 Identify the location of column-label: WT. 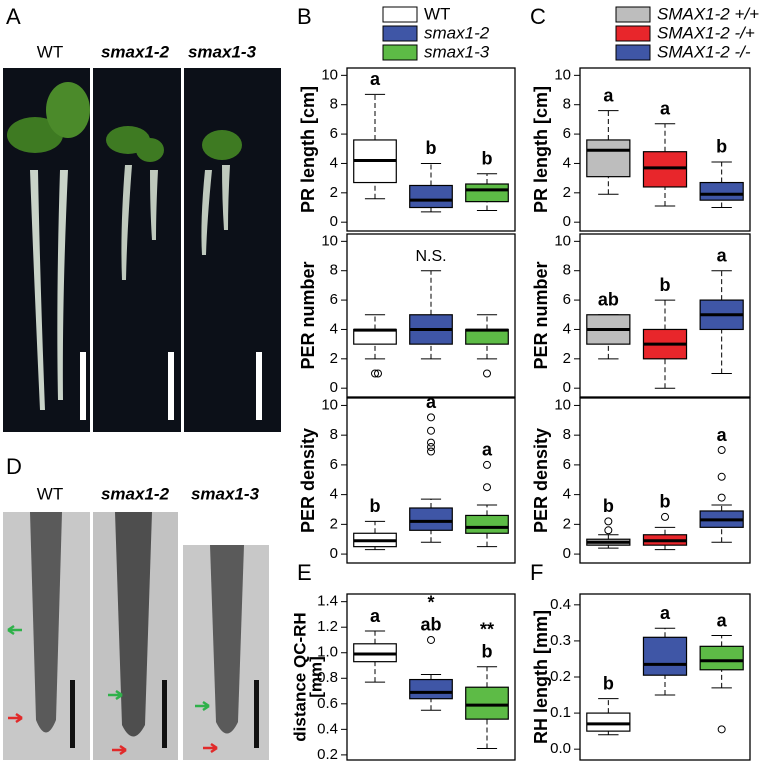
(50, 493).